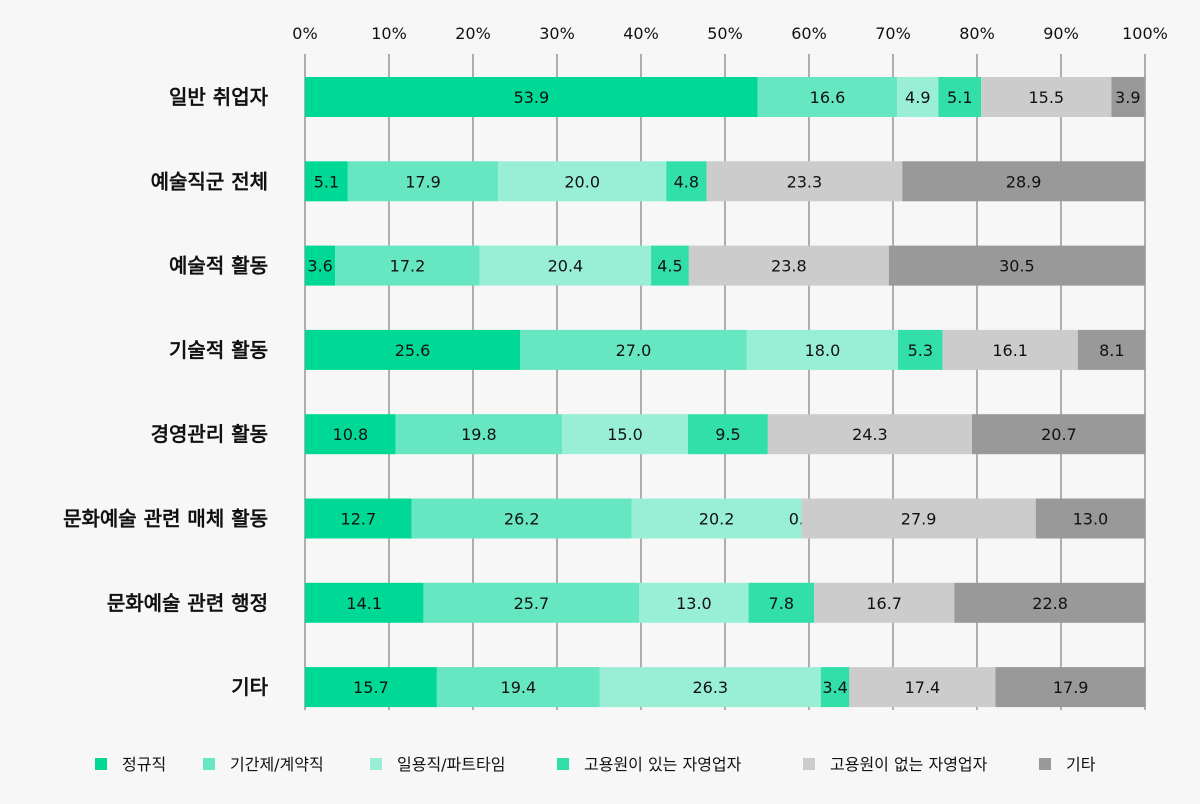 The image size is (1200, 804). I want to click on data-label: 53.9, so click(532, 97).